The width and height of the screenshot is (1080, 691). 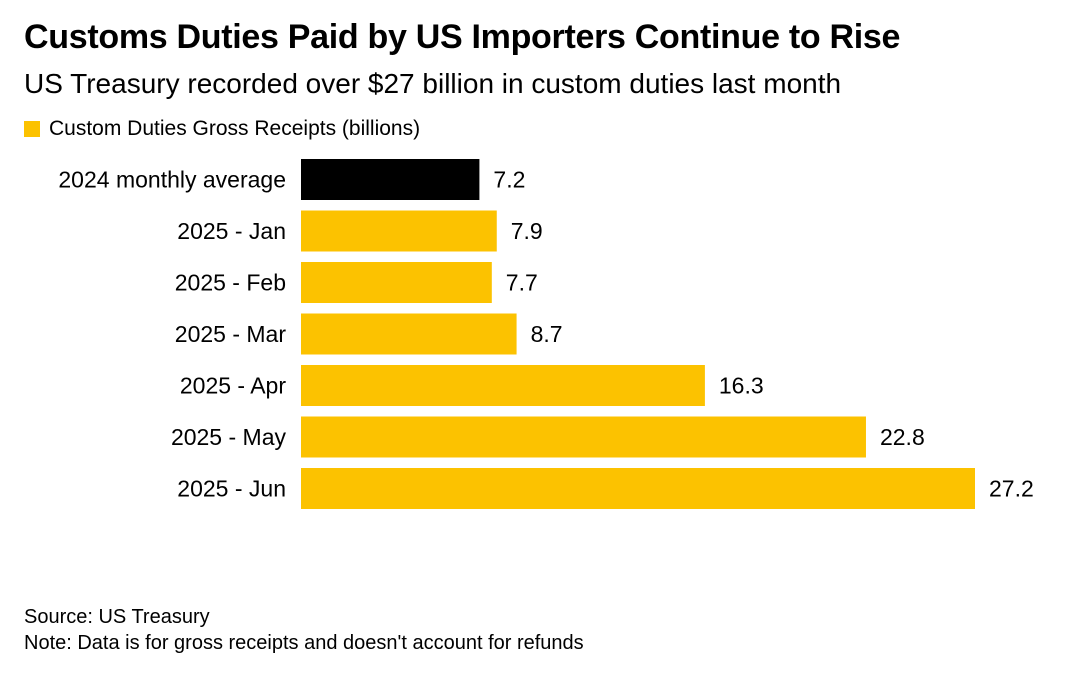 I want to click on category-label-5: 2025 - May, so click(x=229, y=437).